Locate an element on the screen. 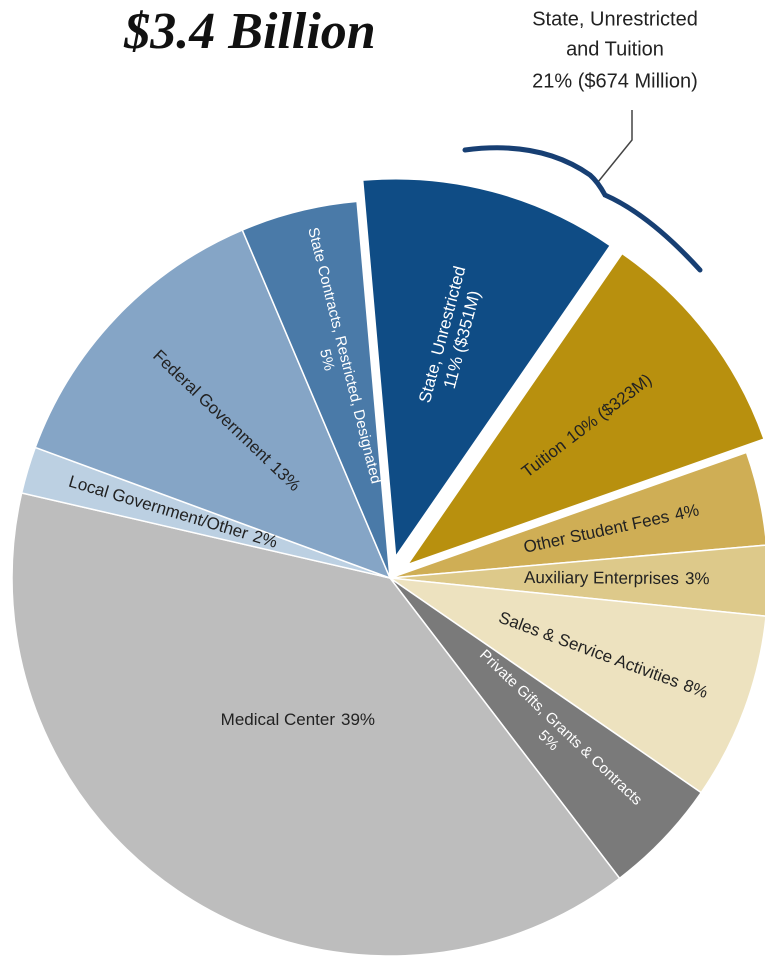  chart-title: $3.4 Billion is located at coordinates (249, 31).